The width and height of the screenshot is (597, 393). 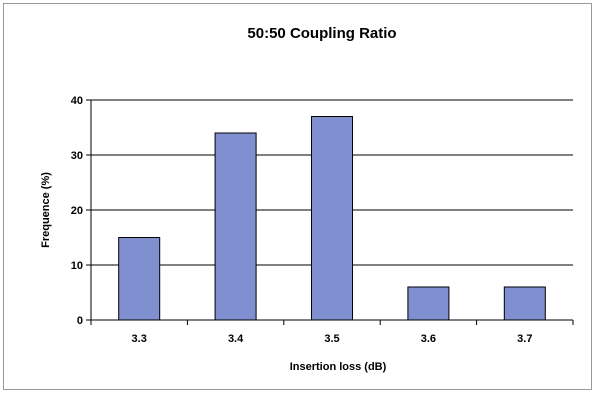 What do you see at coordinates (139, 279) in the screenshot?
I see `bar-3.3` at bounding box center [139, 279].